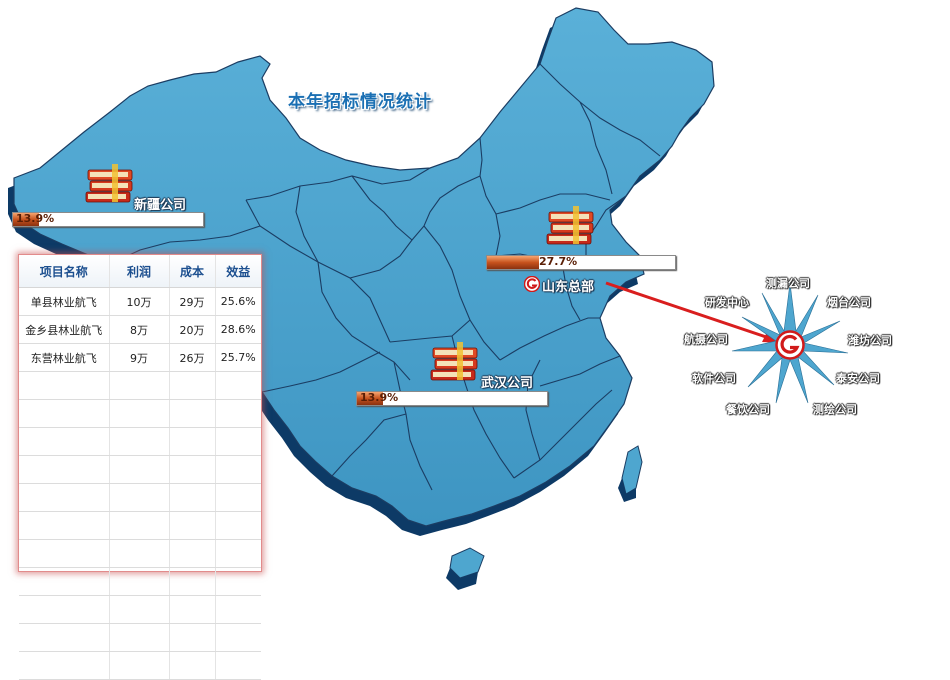 This screenshot has height=680, width=950. What do you see at coordinates (558, 261) in the screenshot?
I see `progress-text: 27.7%` at bounding box center [558, 261].